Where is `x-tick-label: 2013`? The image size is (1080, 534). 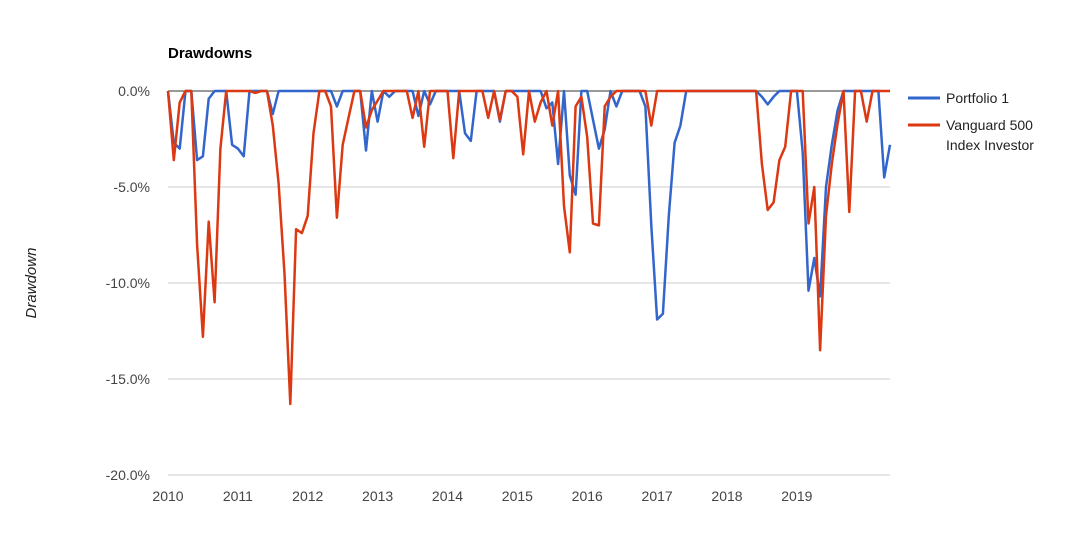
x-tick-label: 2013 is located at coordinates (377, 496).